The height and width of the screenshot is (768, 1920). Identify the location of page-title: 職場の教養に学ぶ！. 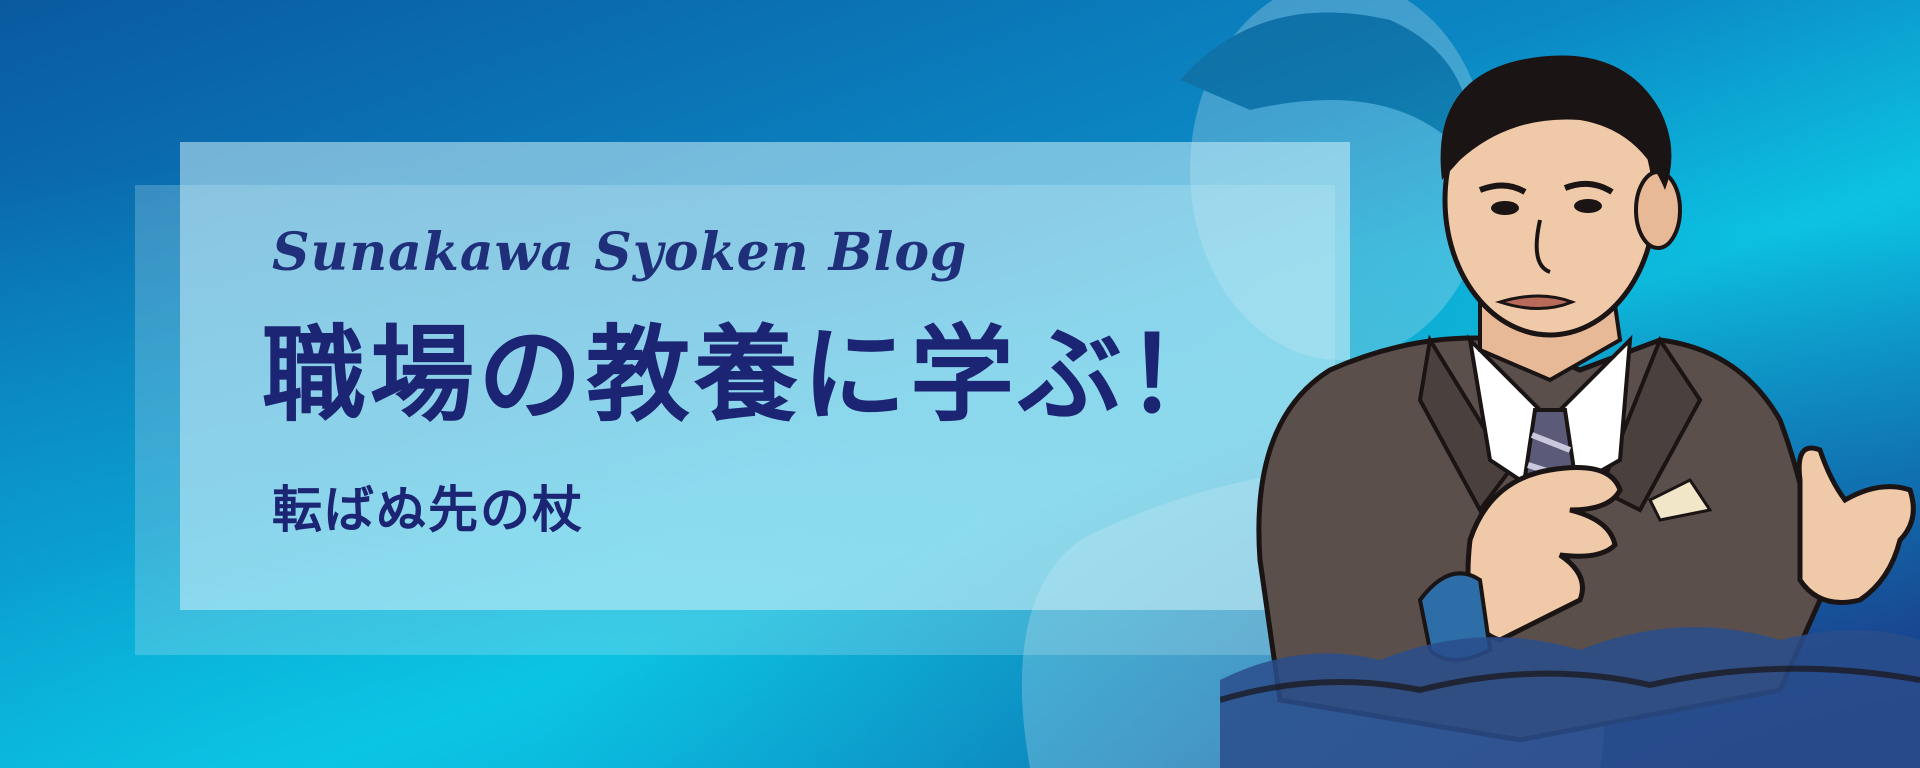
(748, 374).